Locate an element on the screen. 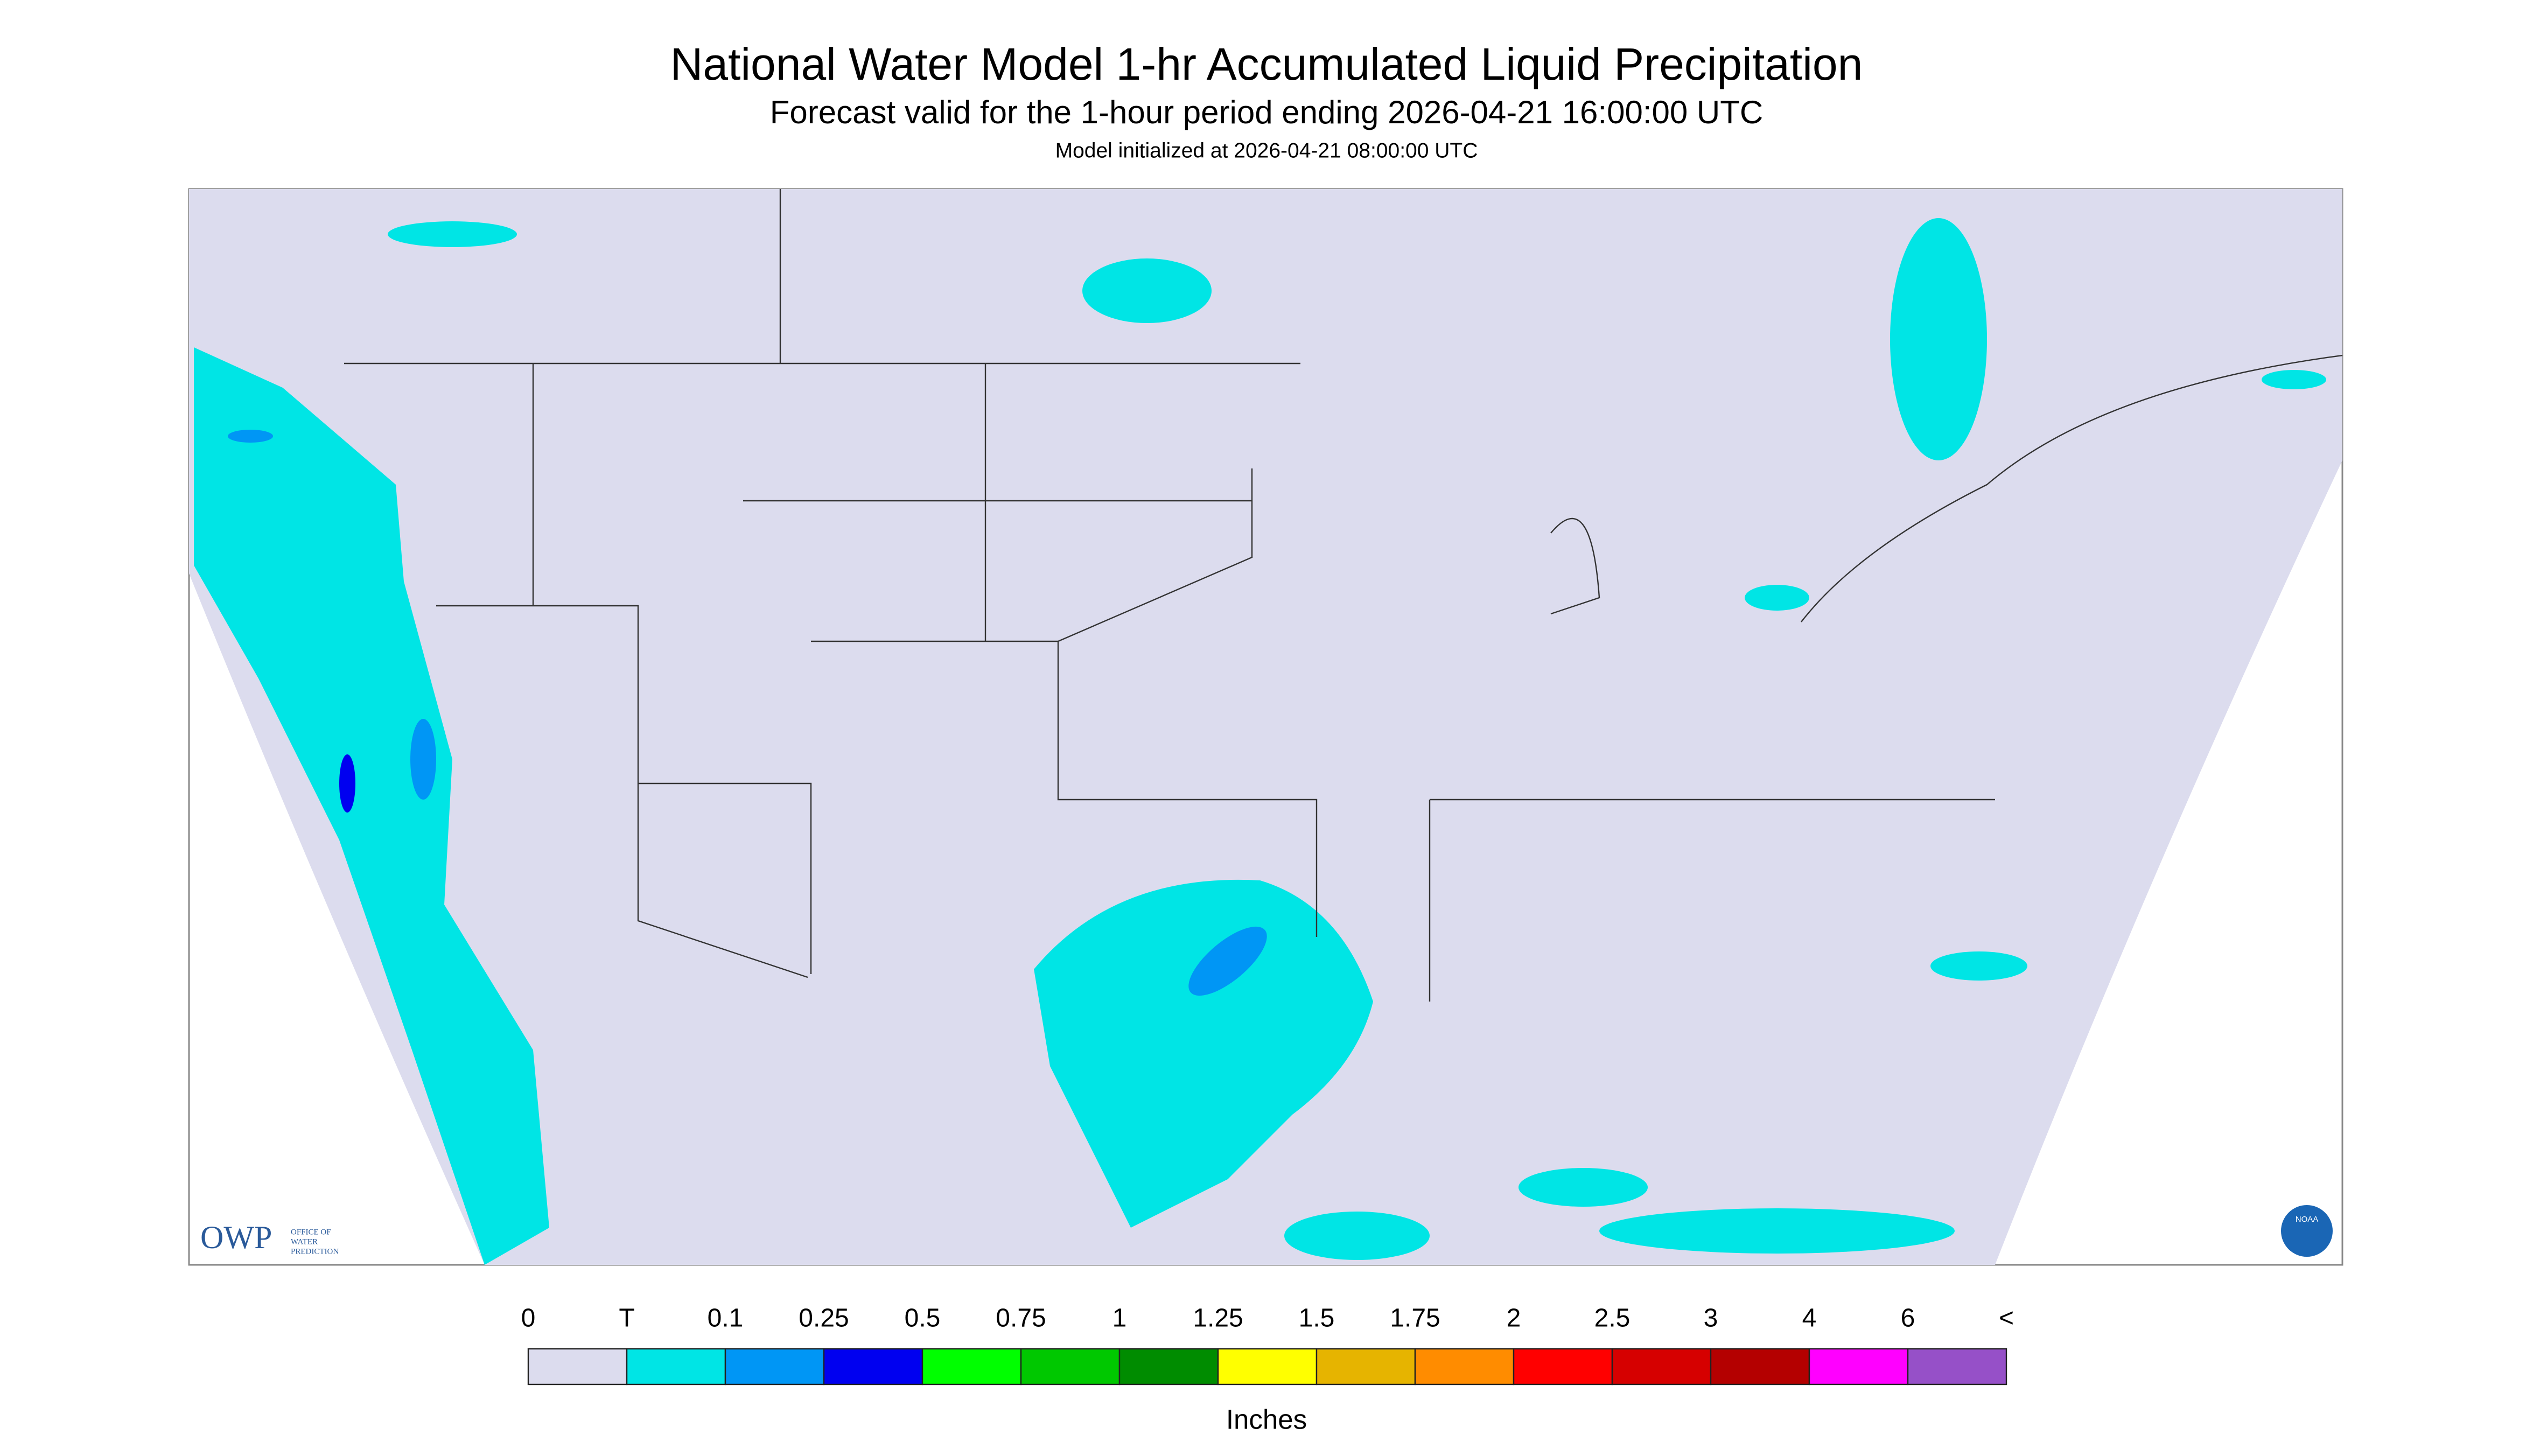 This screenshot has width=2533, height=1456. legend-label: 2 is located at coordinates (1514, 1318).